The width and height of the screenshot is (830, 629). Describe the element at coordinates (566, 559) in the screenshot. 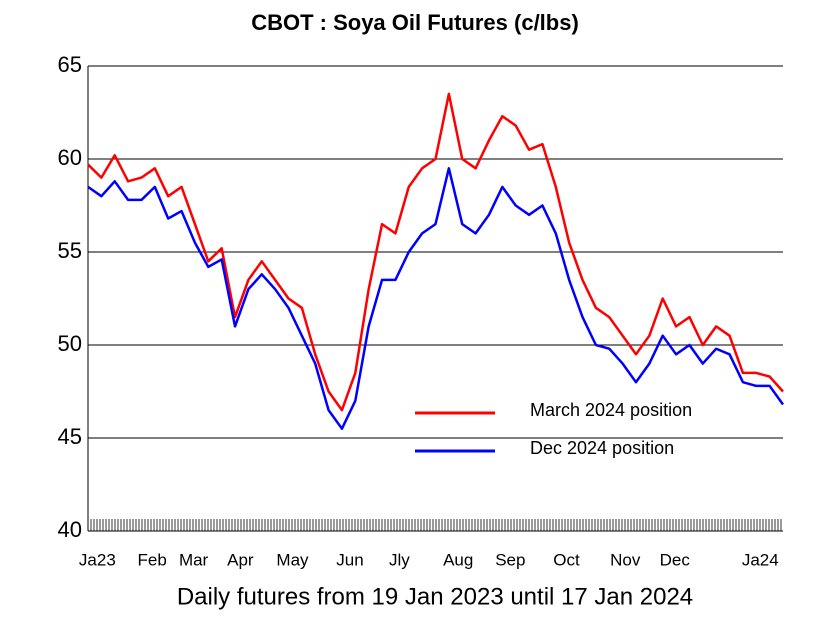

I see `x-tick-label: Oct` at that location.